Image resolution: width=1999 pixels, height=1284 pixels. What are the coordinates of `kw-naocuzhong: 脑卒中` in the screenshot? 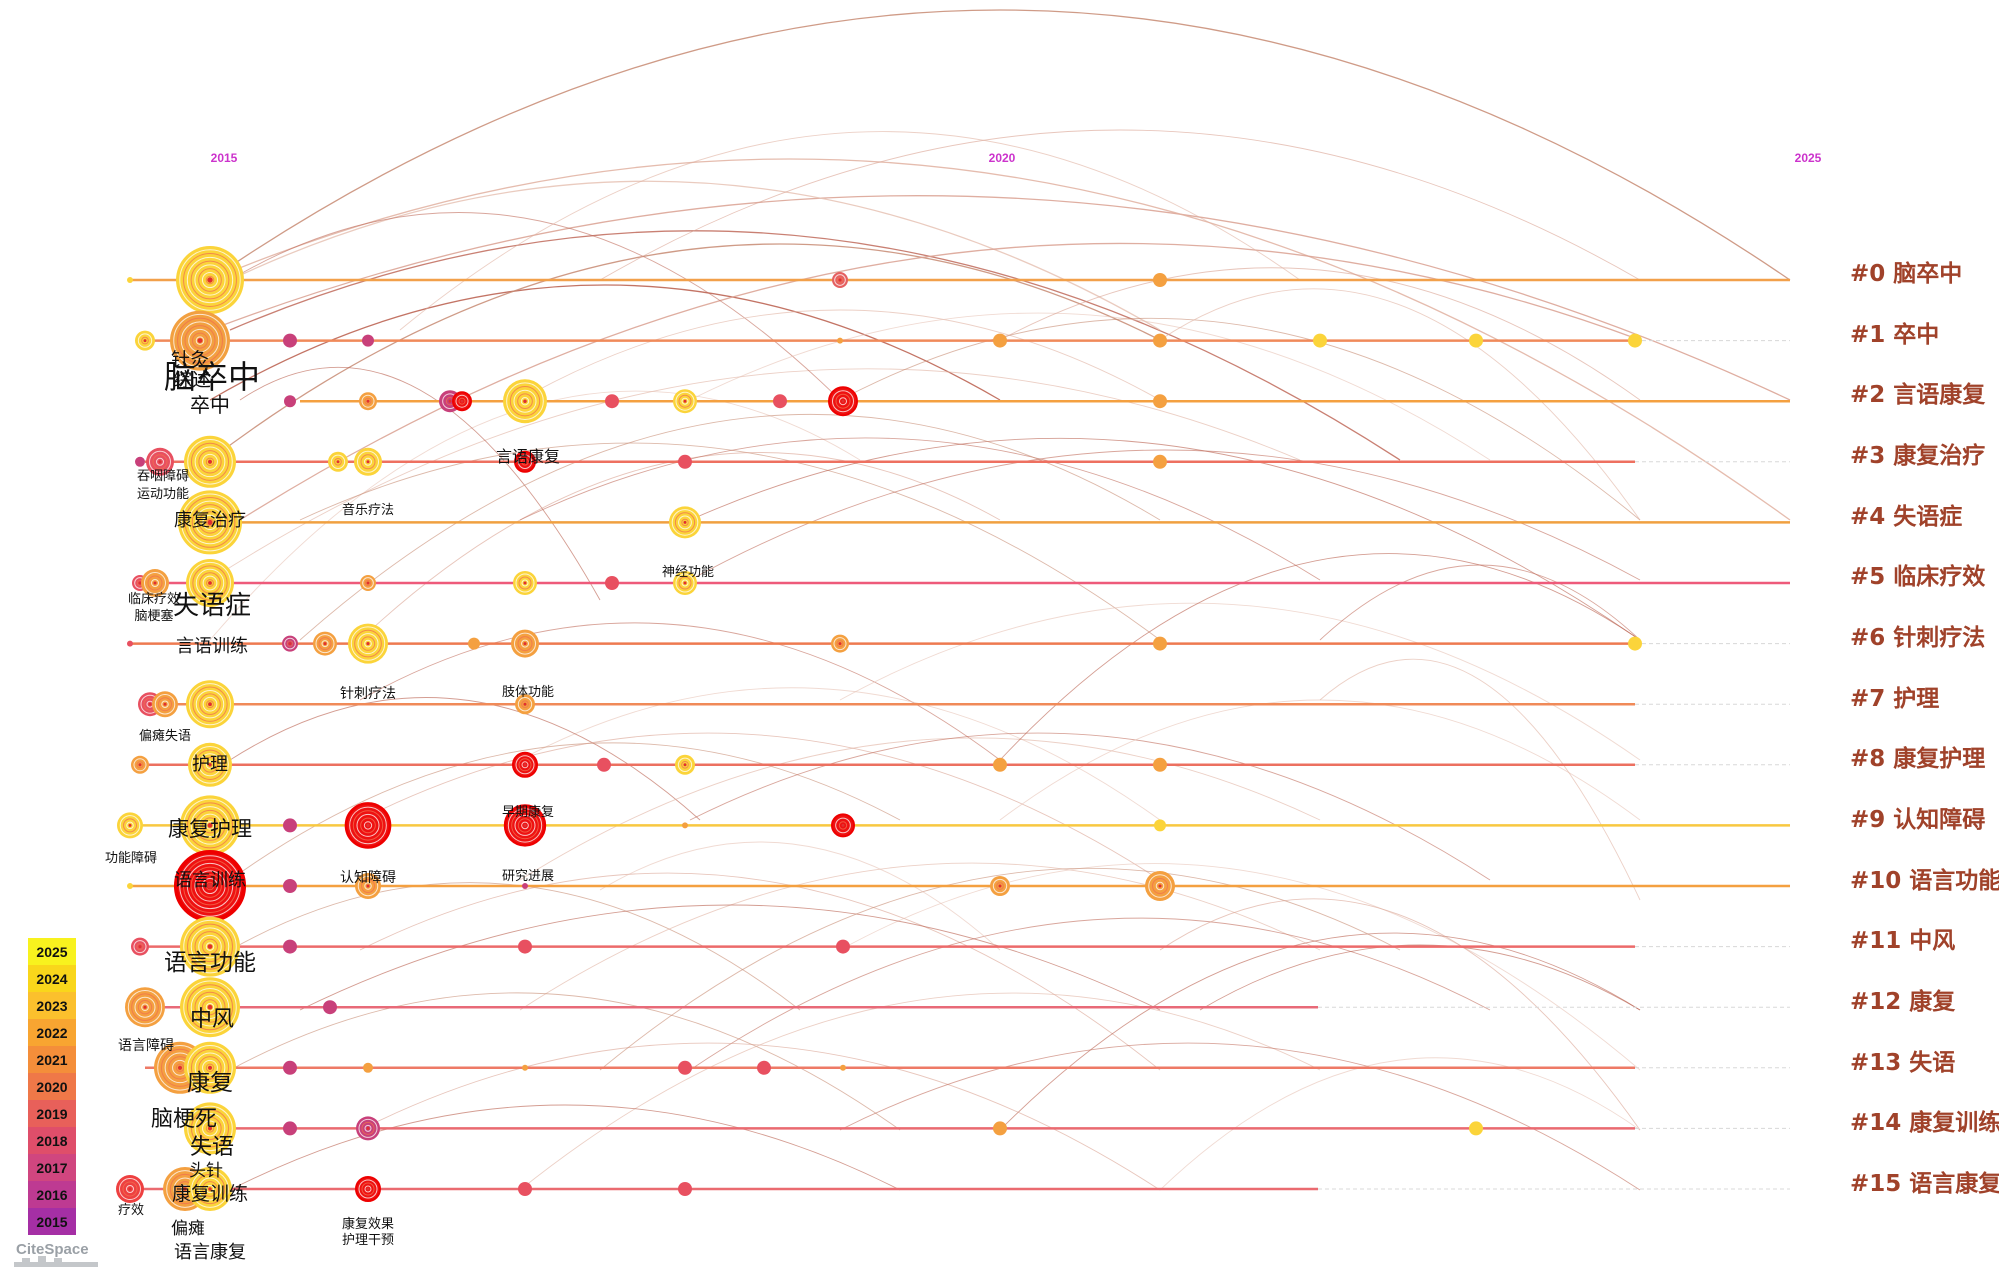 It's located at (212, 377).